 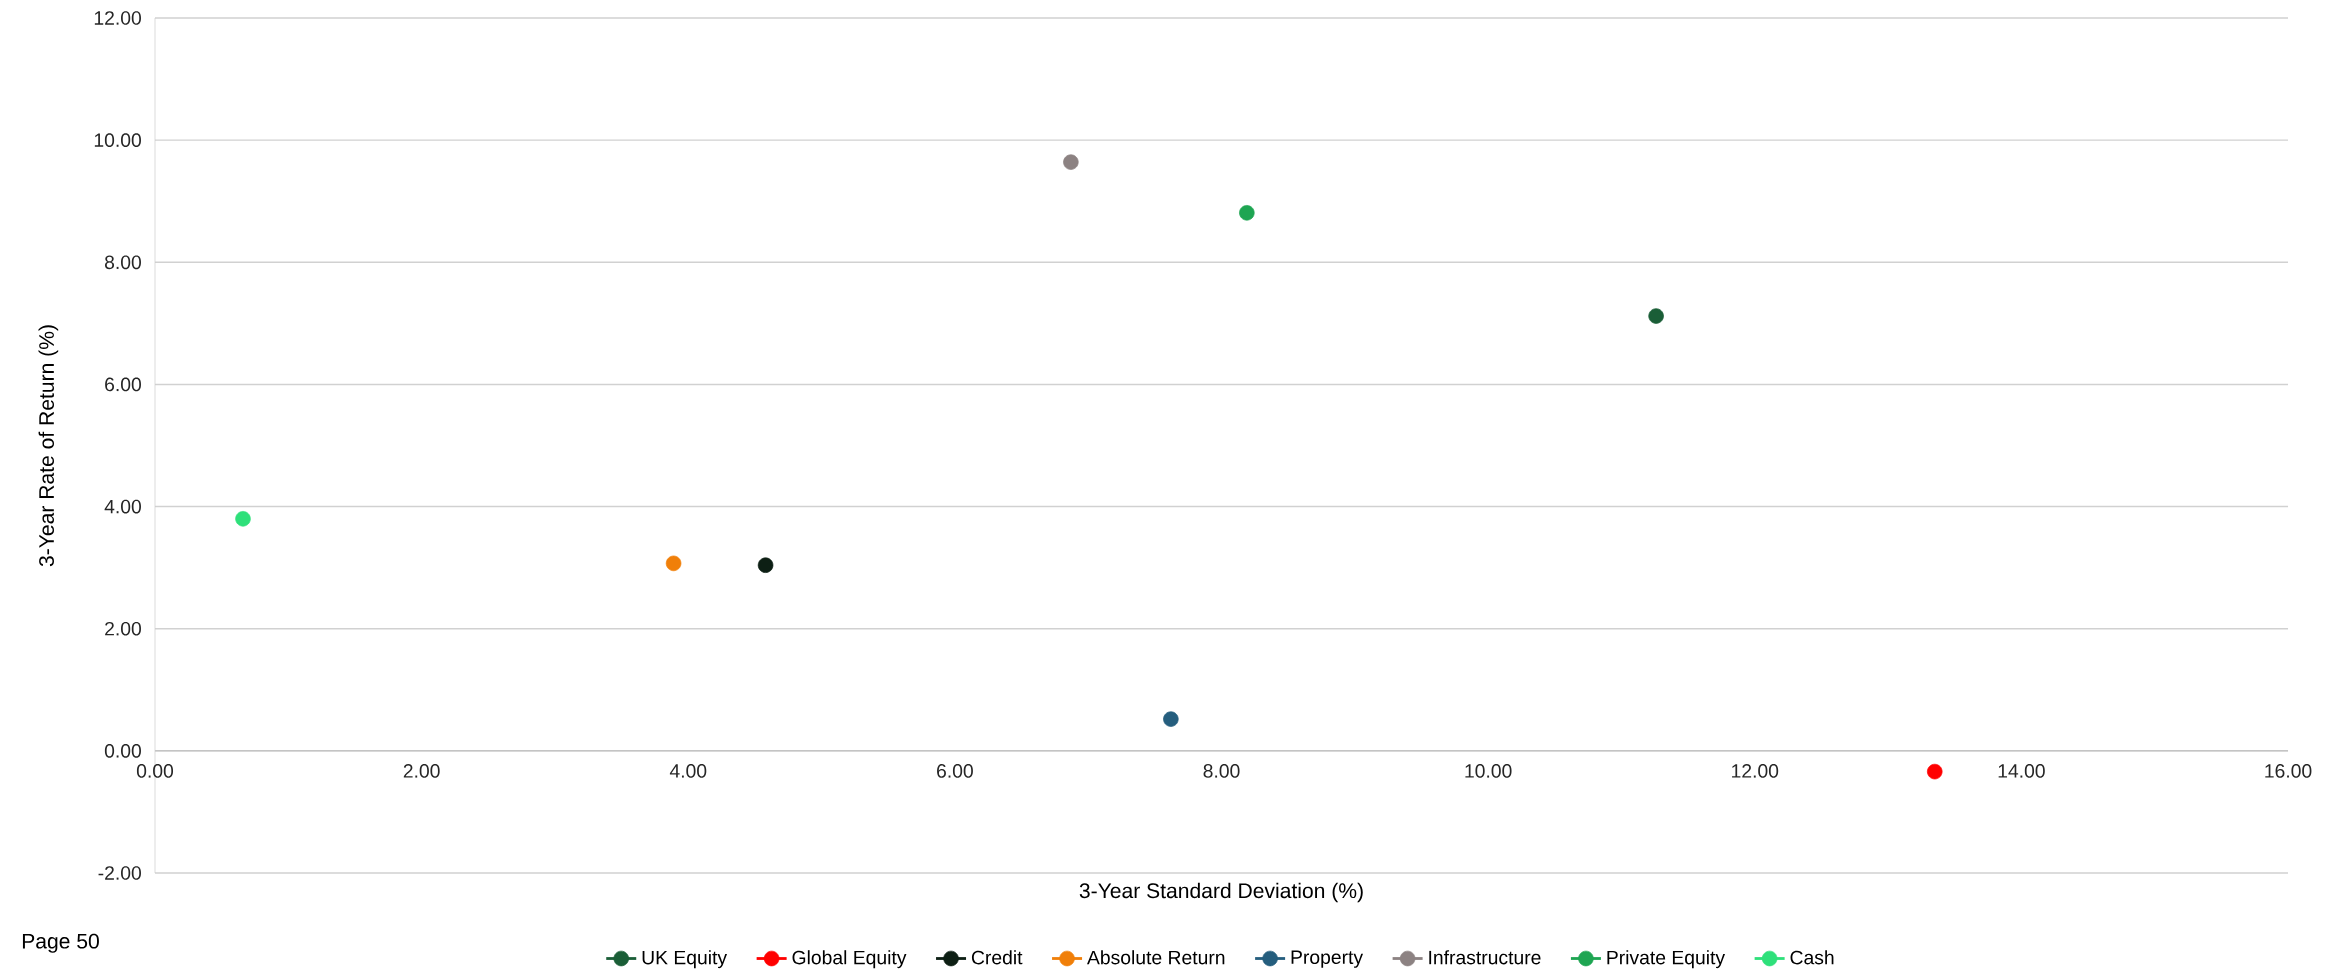 I want to click on x-tick-label: 12.00, so click(x=1755, y=771).